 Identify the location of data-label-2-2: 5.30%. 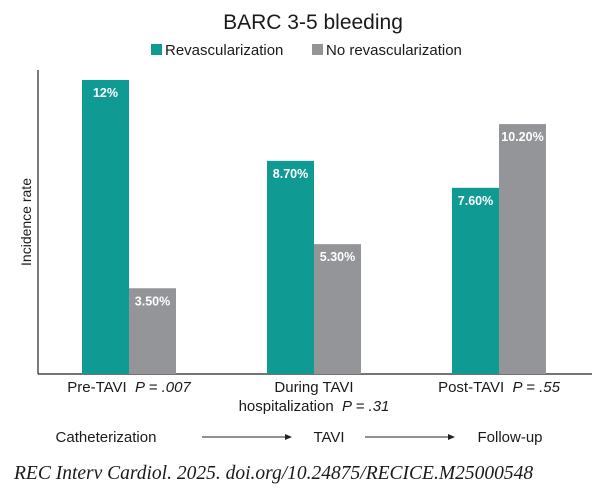
(337, 257).